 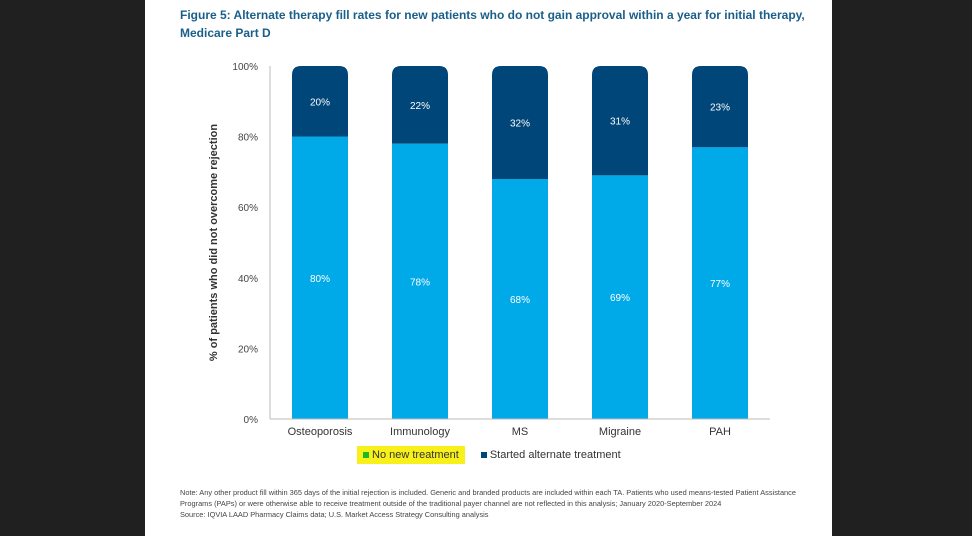 What do you see at coordinates (248, 138) in the screenshot?
I see `y-tick-label: 80%` at bounding box center [248, 138].